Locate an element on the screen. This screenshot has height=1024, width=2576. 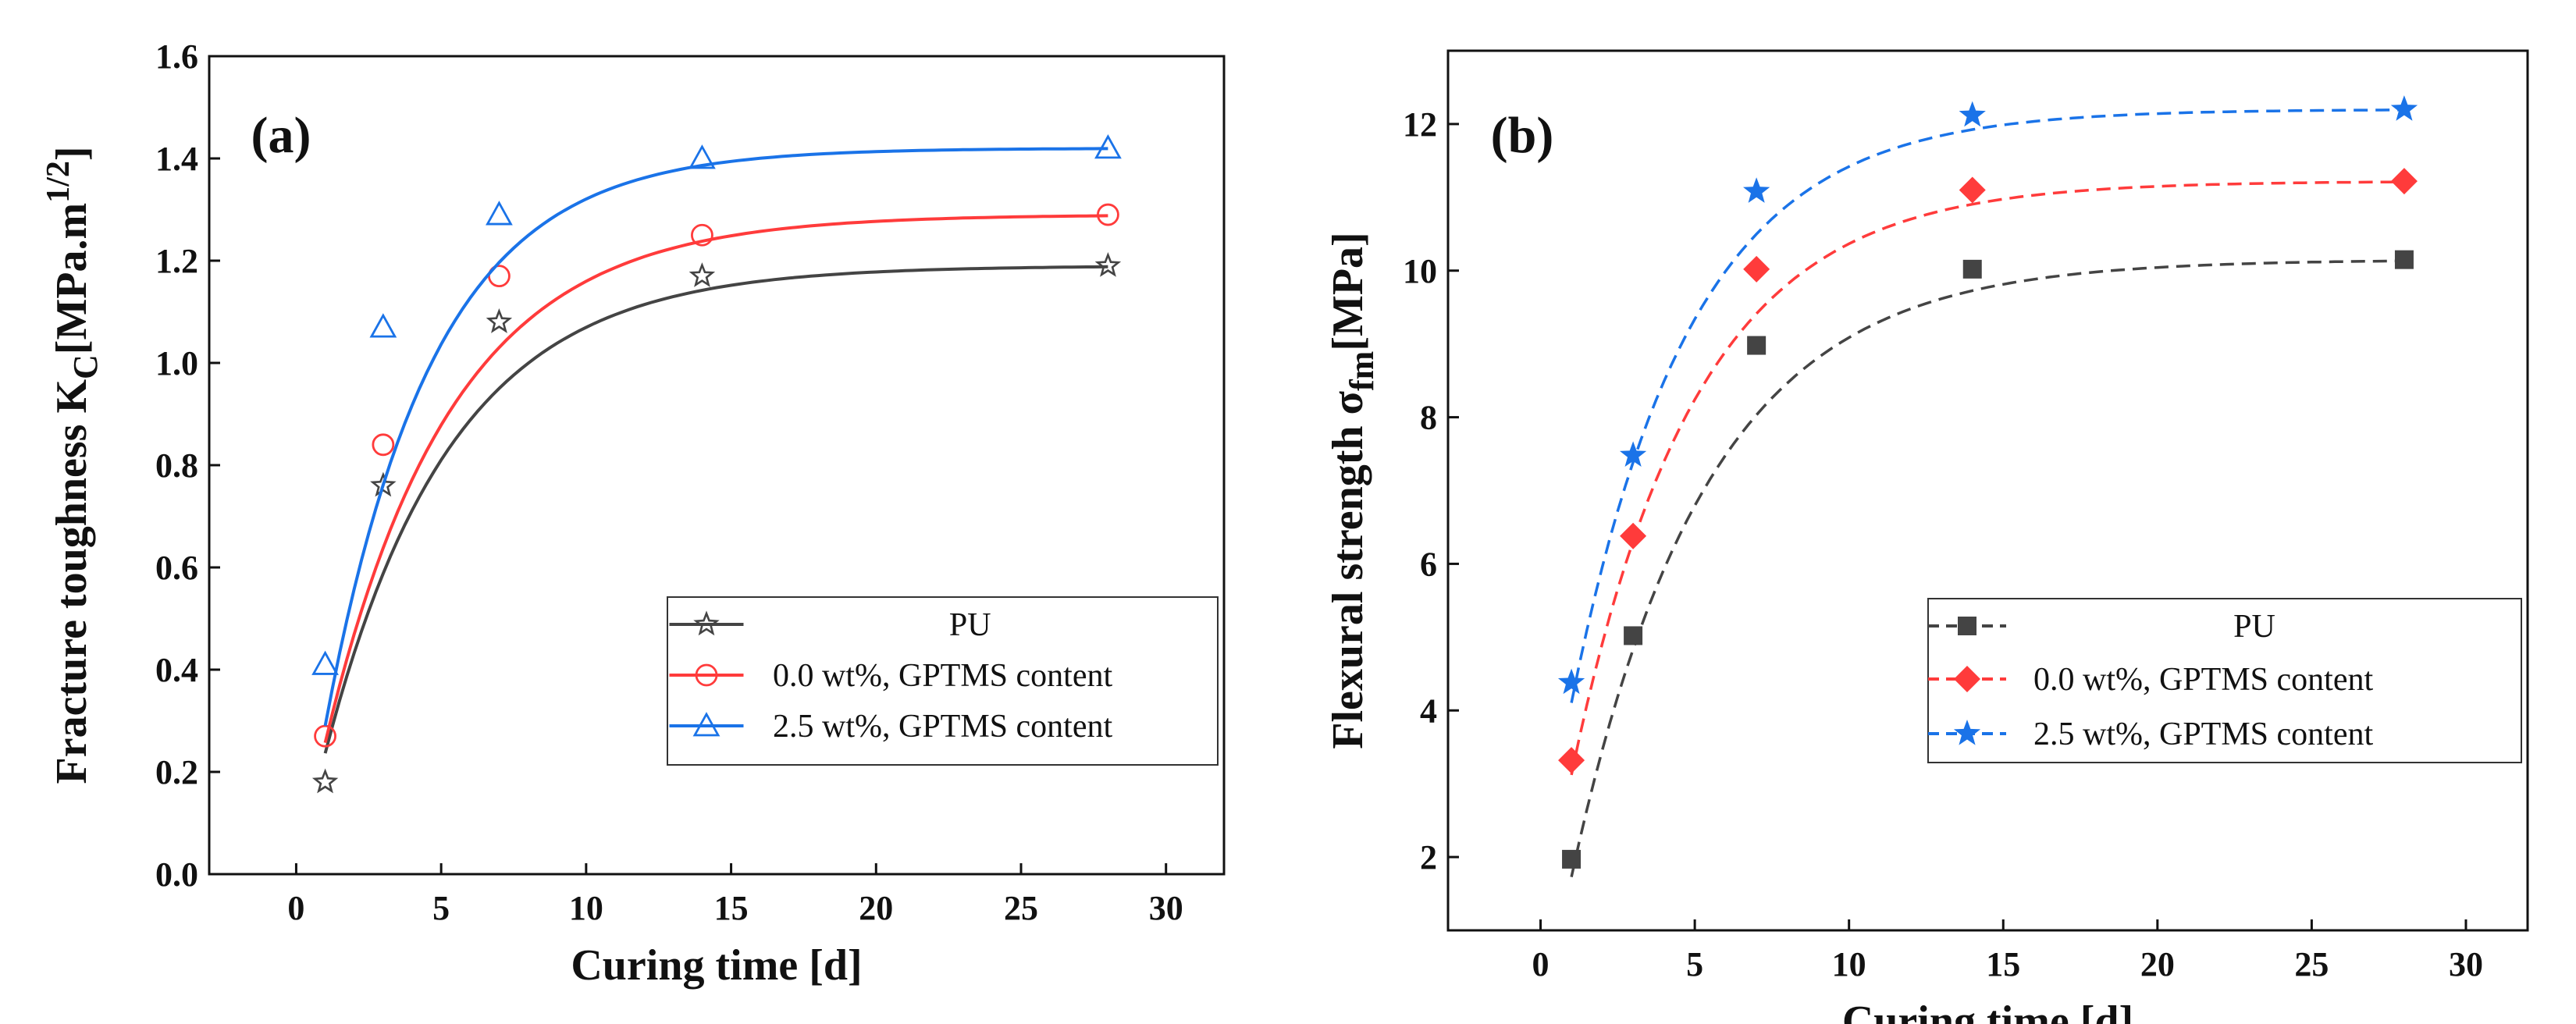
panel-label: (a) is located at coordinates (281, 135).